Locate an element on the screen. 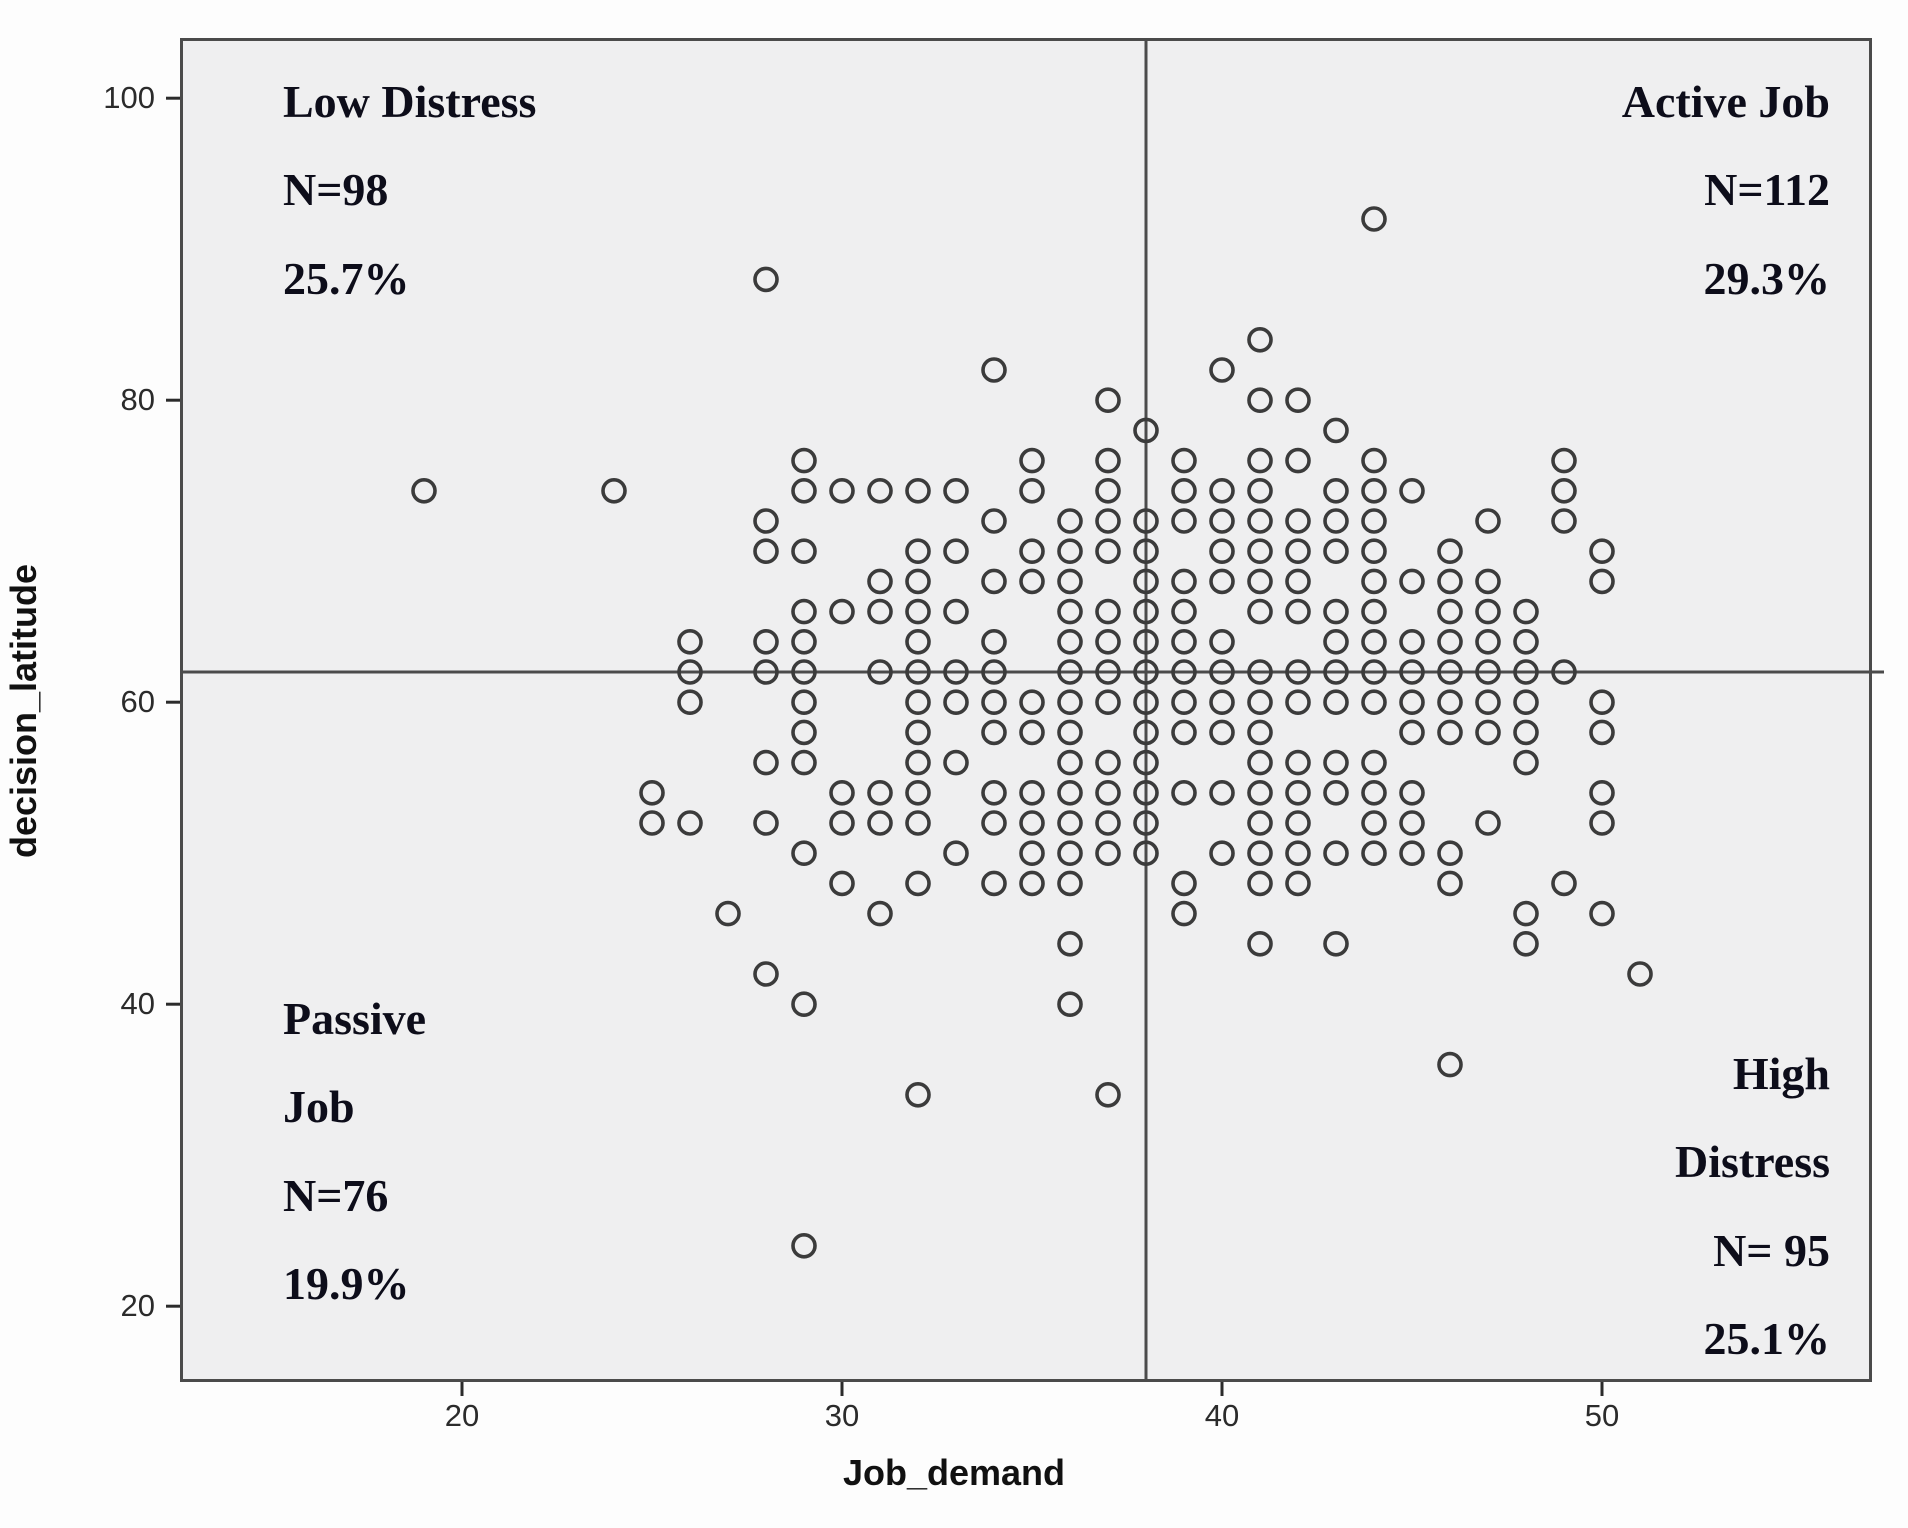 This screenshot has height=1528, width=1908. y-axis-title: decision_latitude is located at coordinates (23, 711).